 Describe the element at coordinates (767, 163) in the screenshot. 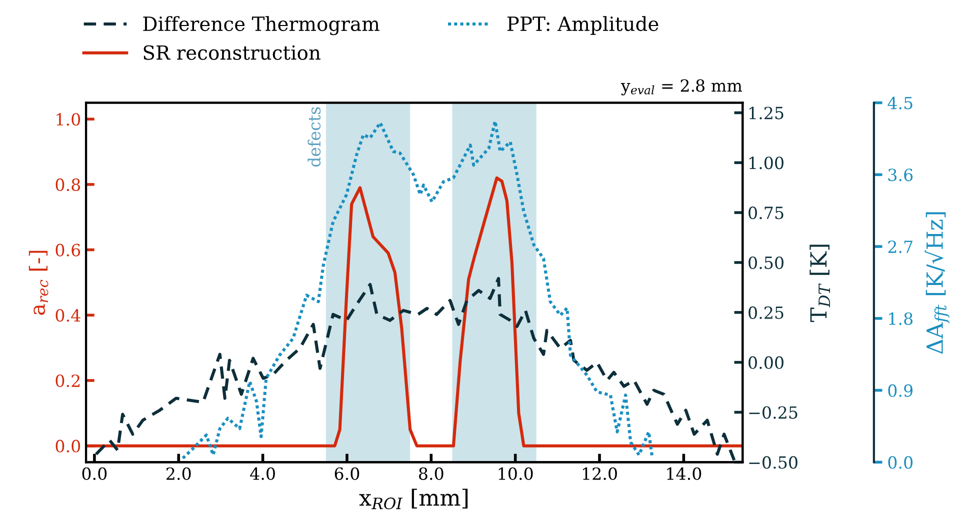

I see `y2-tick-label: 1.00` at that location.